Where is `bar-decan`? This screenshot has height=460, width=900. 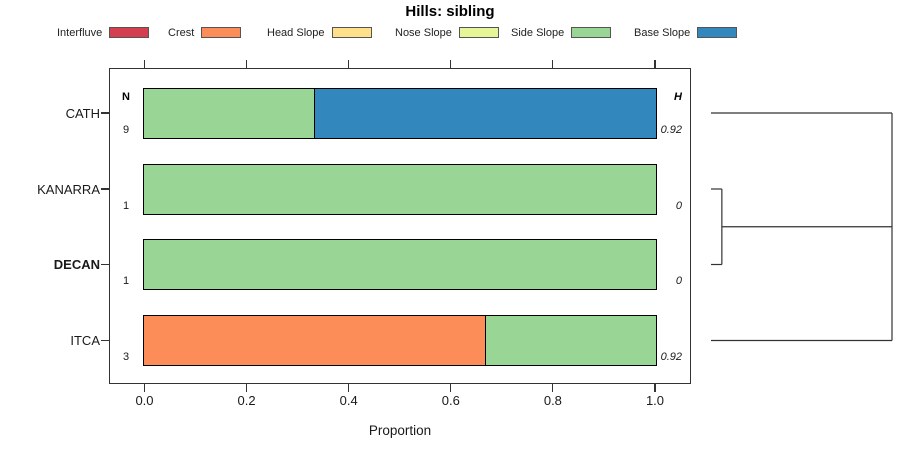
bar-decan is located at coordinates (399, 264).